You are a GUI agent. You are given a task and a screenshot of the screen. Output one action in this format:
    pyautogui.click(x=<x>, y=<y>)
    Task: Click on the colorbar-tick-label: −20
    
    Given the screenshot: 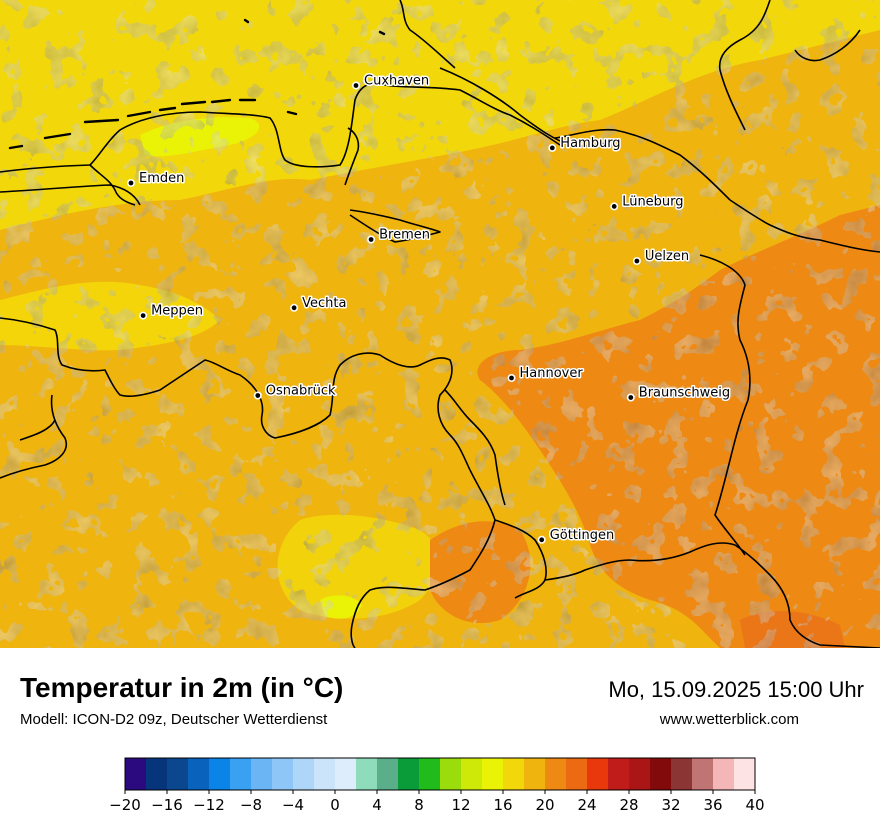 What is the action you would take?
    pyautogui.click(x=125, y=805)
    